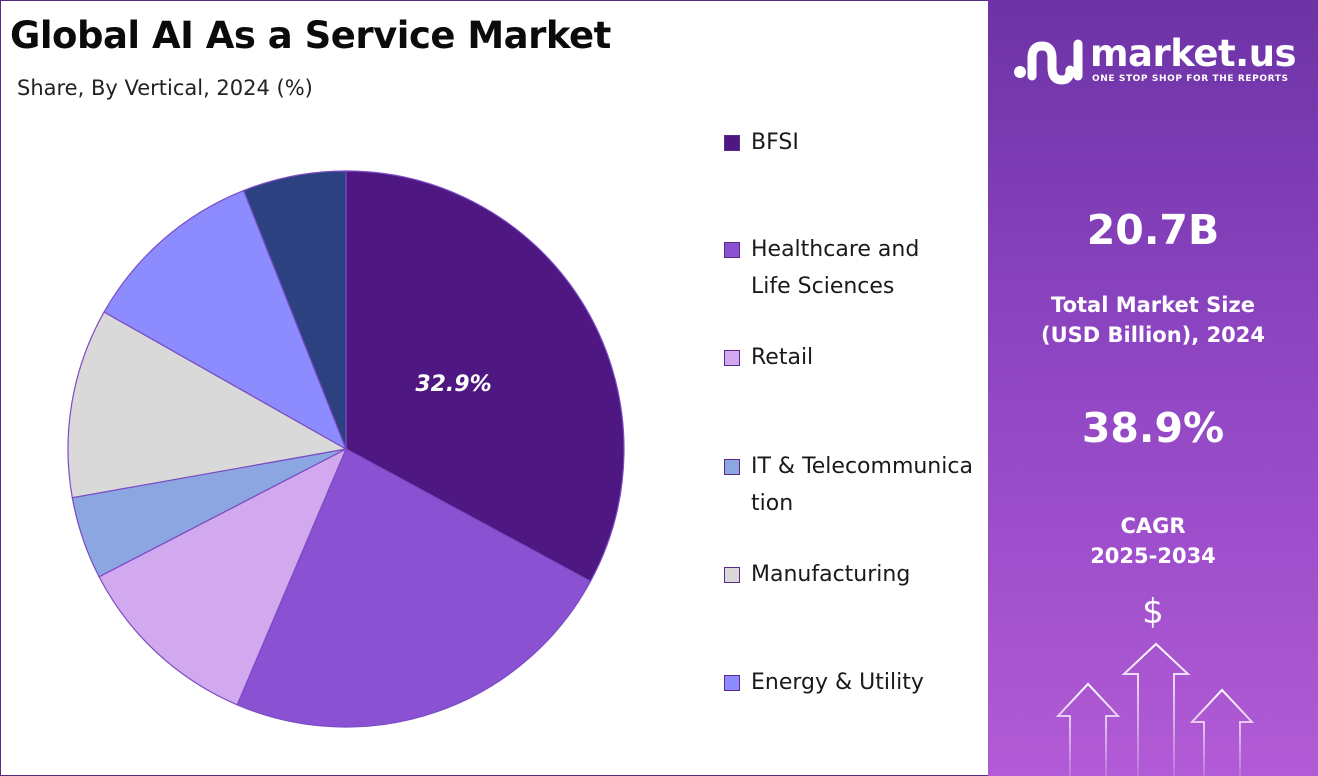 Image resolution: width=1318 pixels, height=776 pixels. What do you see at coordinates (837, 682) in the screenshot?
I see `legend-label: Energy & Utility` at bounding box center [837, 682].